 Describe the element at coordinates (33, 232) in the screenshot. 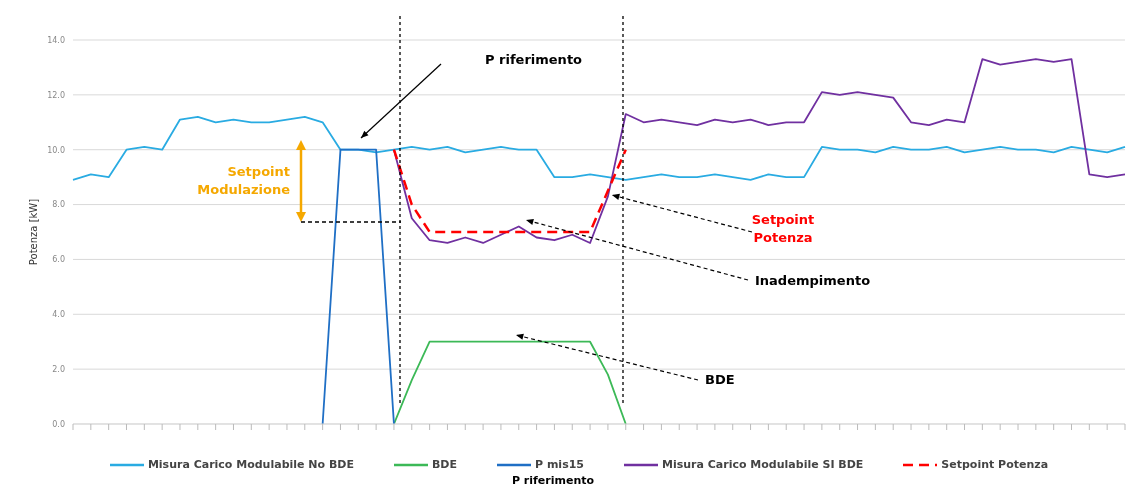

I see `y-axis-title: Potenza [kW]` at that location.